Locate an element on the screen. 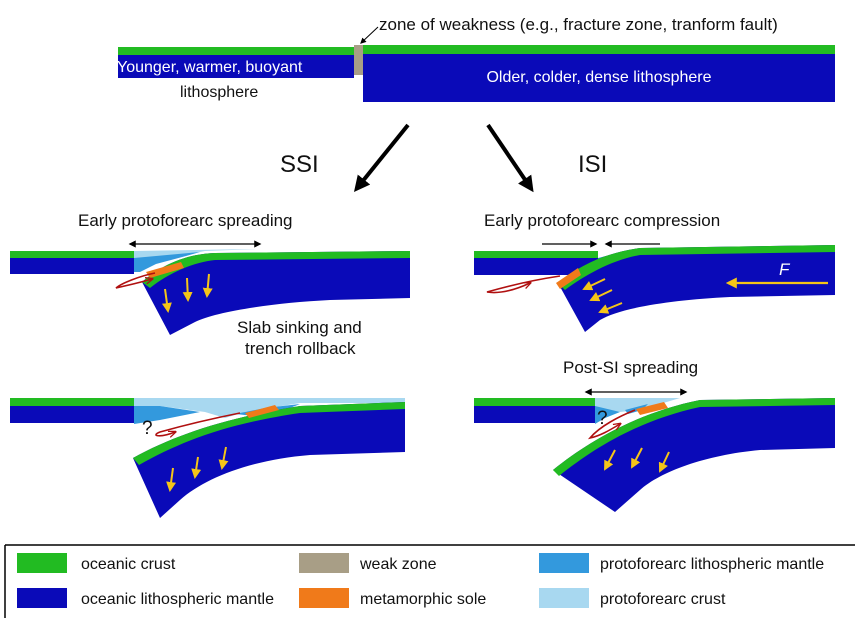 The height and width of the screenshot is (618, 855). legend-swatch-oceanic-mantle is located at coordinates (42, 598).